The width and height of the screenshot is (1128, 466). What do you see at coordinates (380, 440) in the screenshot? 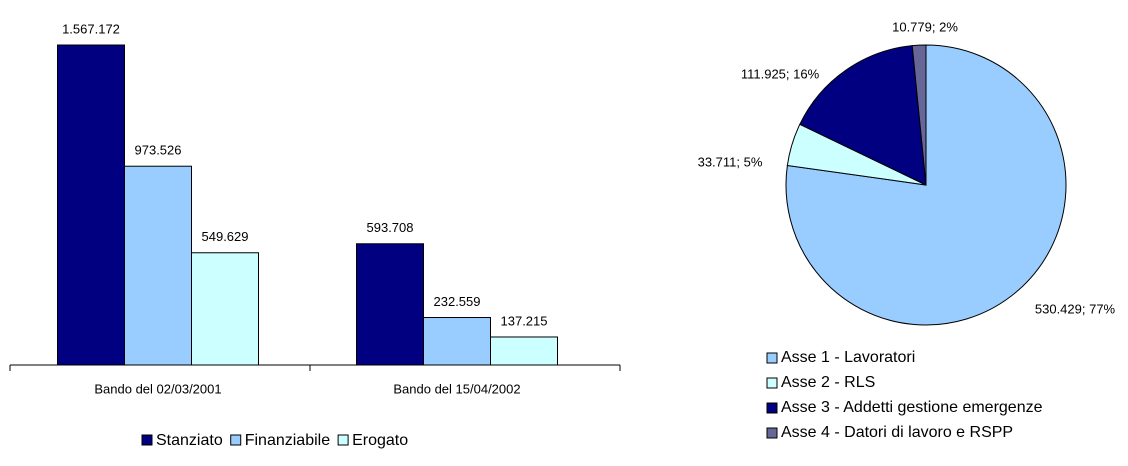
I see `legend-label: Erogato` at bounding box center [380, 440].